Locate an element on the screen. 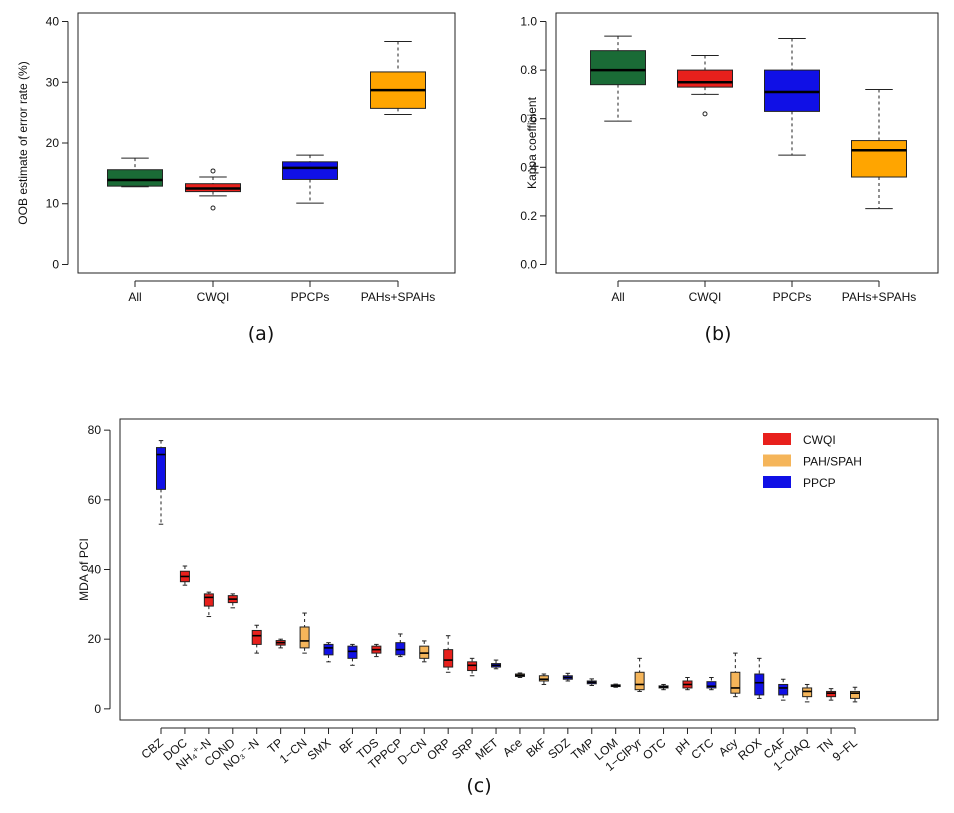 This screenshot has height=813, width=954. plot-frame is located at coordinates (747, 143).